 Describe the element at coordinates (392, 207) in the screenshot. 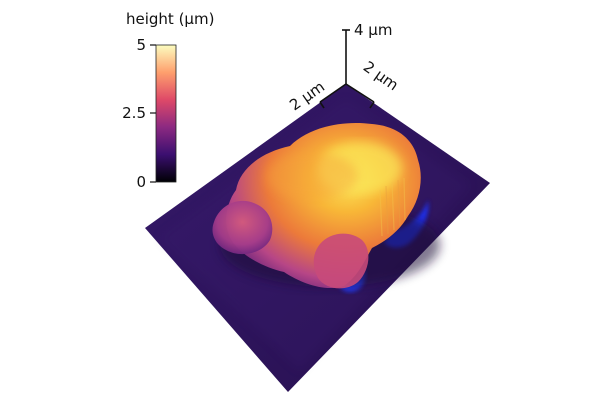

I see `cell-streak-texture` at that location.